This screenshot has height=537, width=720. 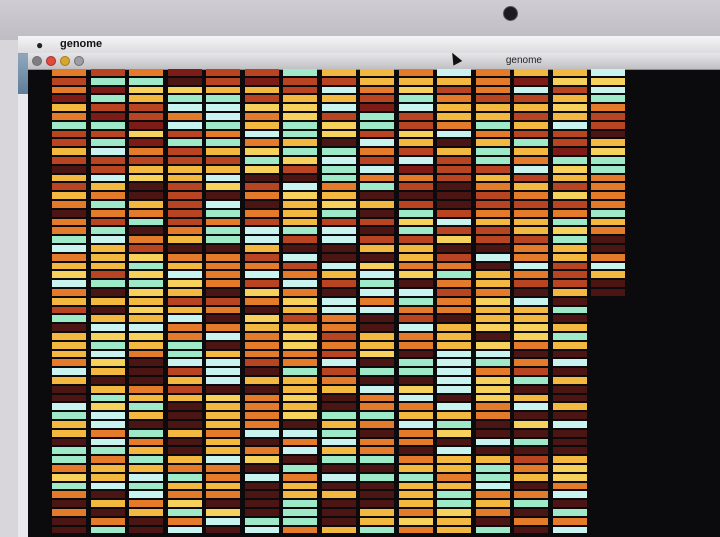 I want to click on app-menu: genome, so click(x=81, y=44).